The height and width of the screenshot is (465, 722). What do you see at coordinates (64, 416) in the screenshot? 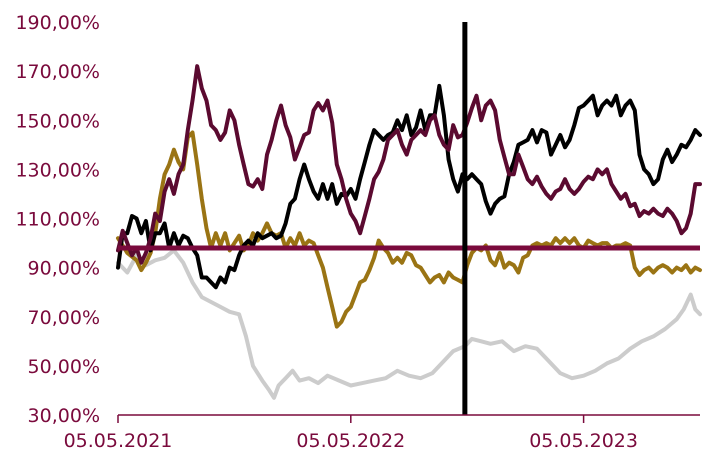
I see `y-tick-label: 30,00%` at bounding box center [64, 416].